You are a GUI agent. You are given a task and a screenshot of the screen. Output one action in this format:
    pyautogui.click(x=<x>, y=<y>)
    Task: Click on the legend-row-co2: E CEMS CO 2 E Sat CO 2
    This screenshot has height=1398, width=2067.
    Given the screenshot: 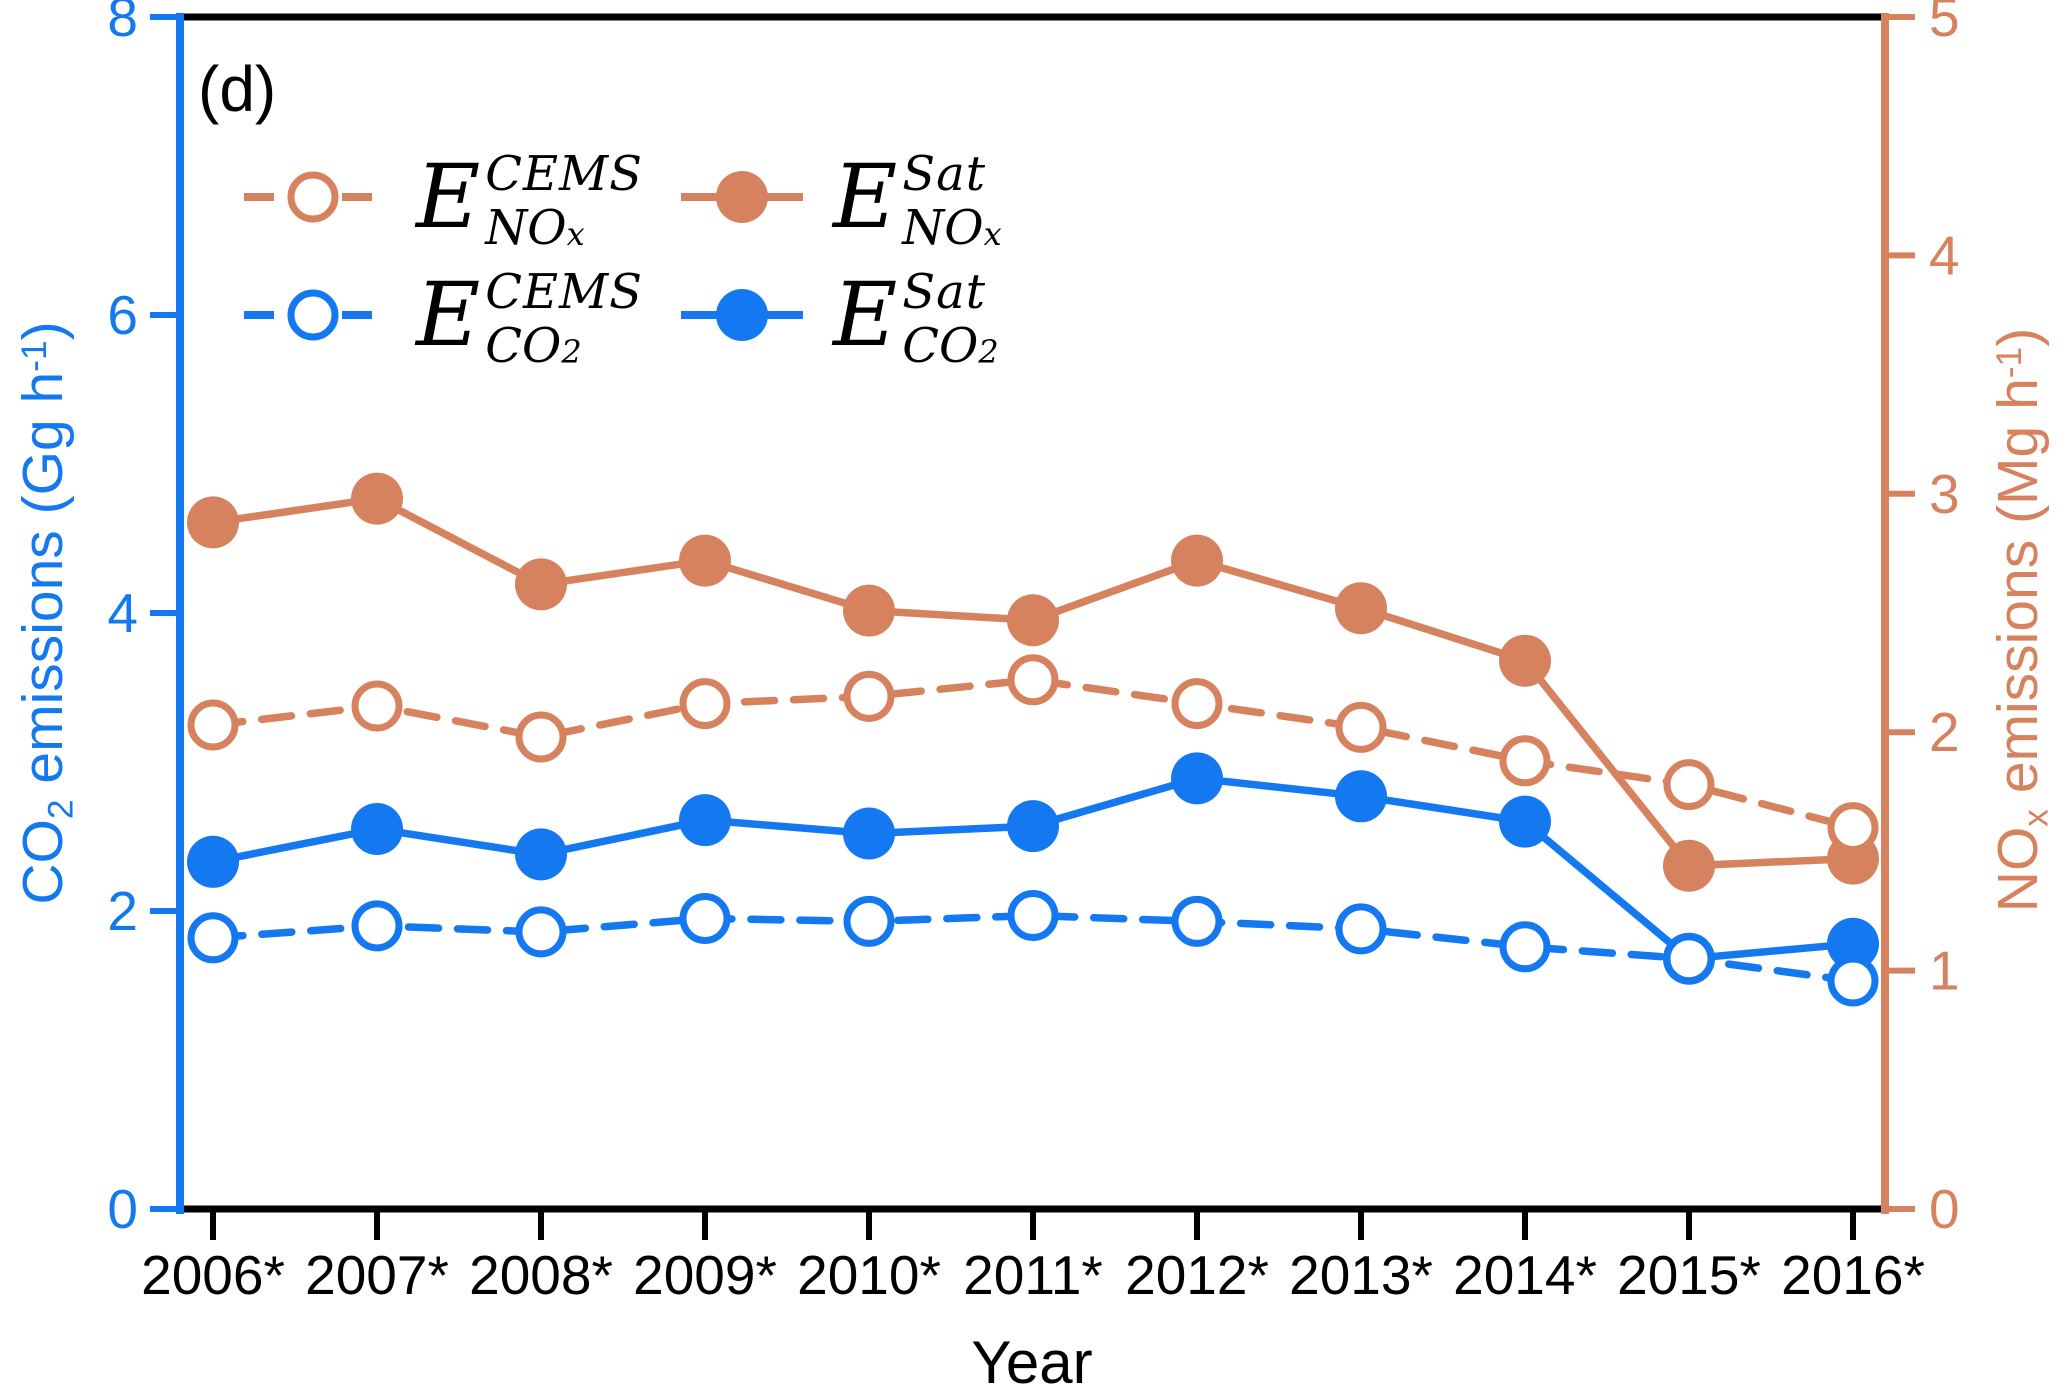 What is the action you would take?
    pyautogui.click(x=638, y=315)
    